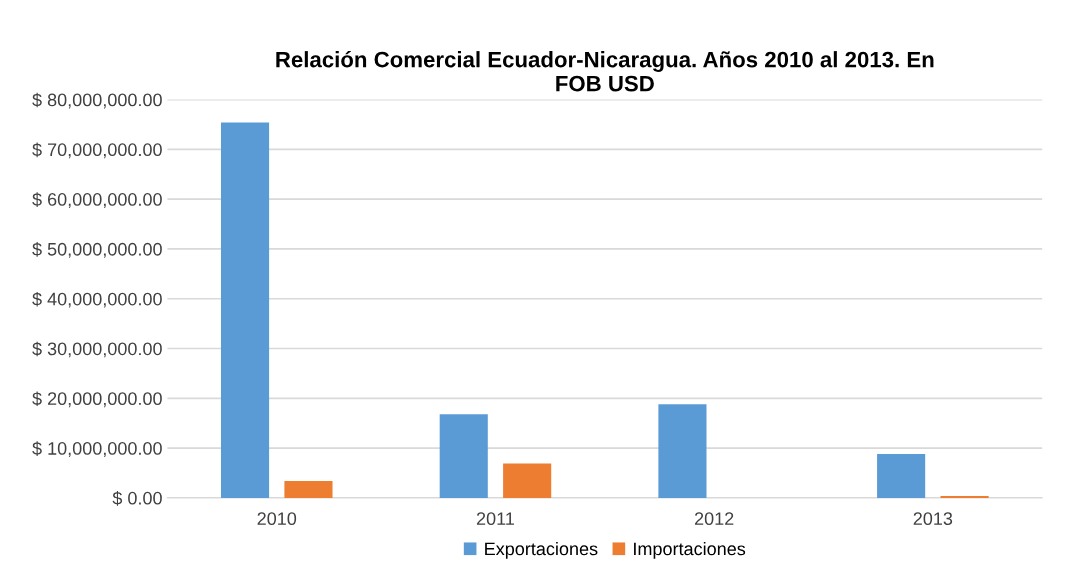  I want to click on x-tick-label: 2013, so click(933, 519).